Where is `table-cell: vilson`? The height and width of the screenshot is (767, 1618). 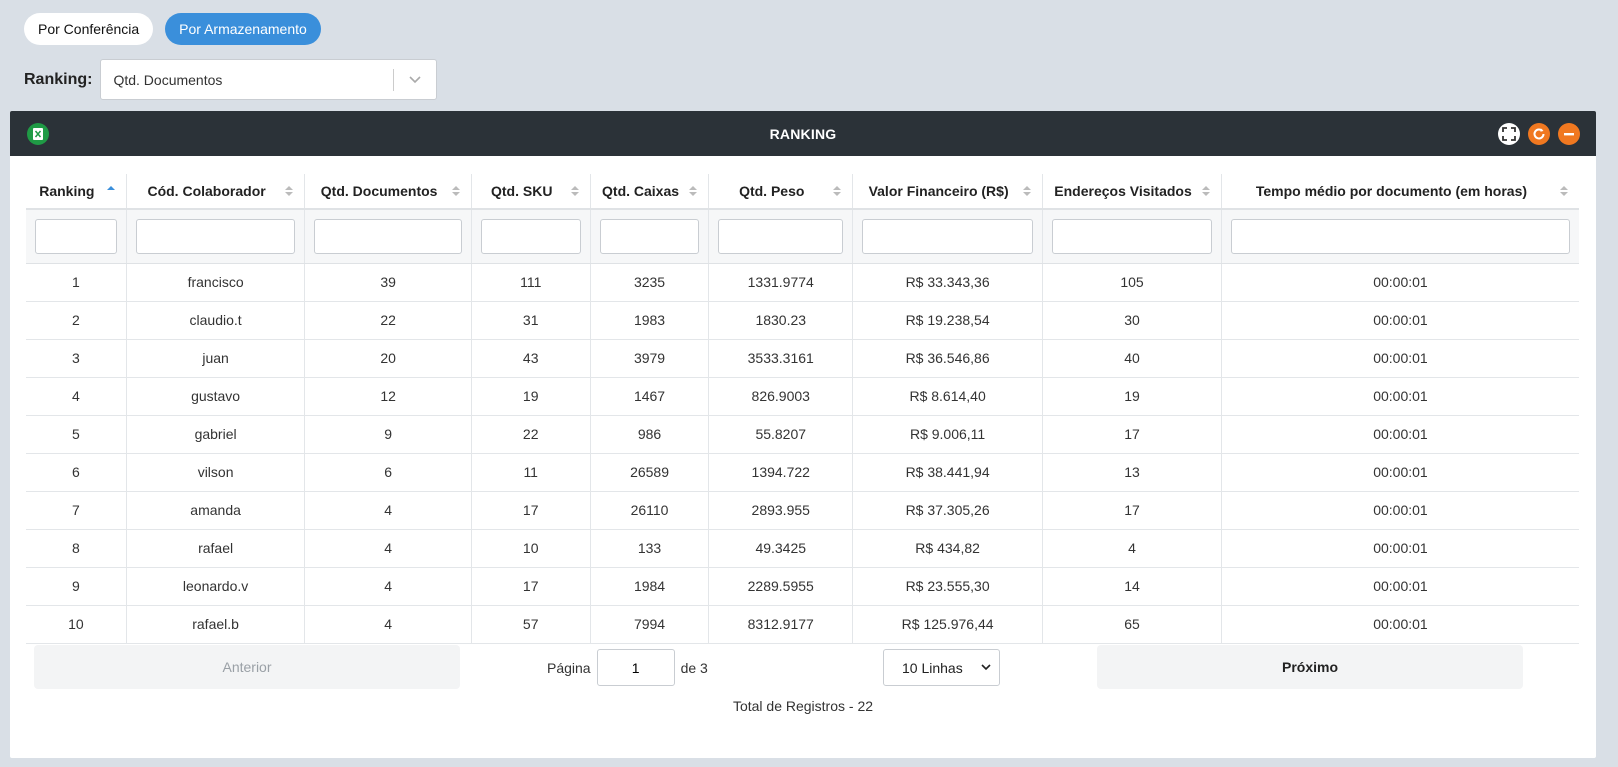 table-cell: vilson is located at coordinates (216, 472).